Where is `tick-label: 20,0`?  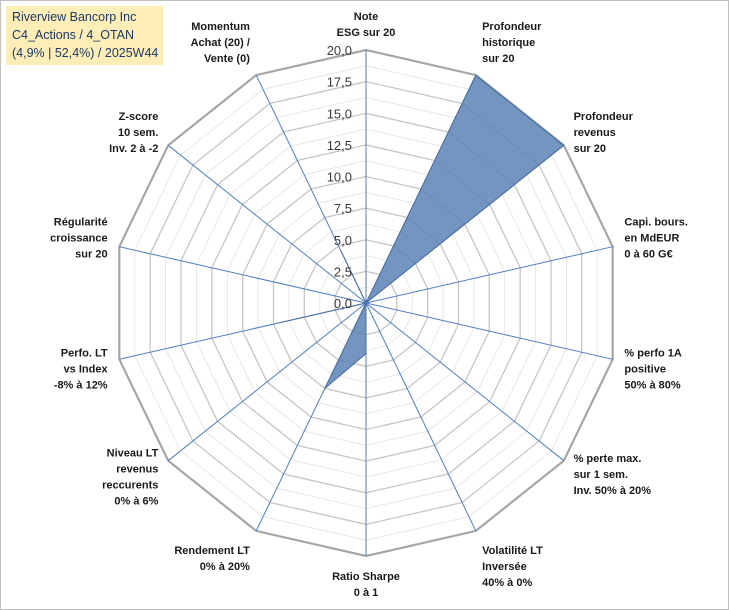 tick-label: 20,0 is located at coordinates (339, 50).